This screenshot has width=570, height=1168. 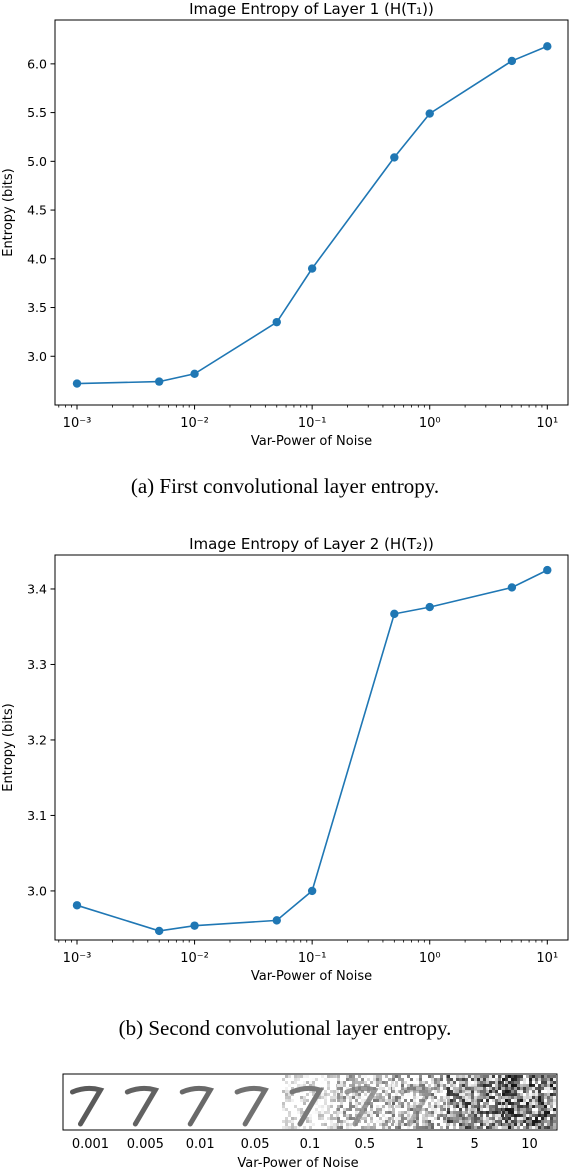 I want to click on y-tick-label: 3.2, so click(x=37, y=739).